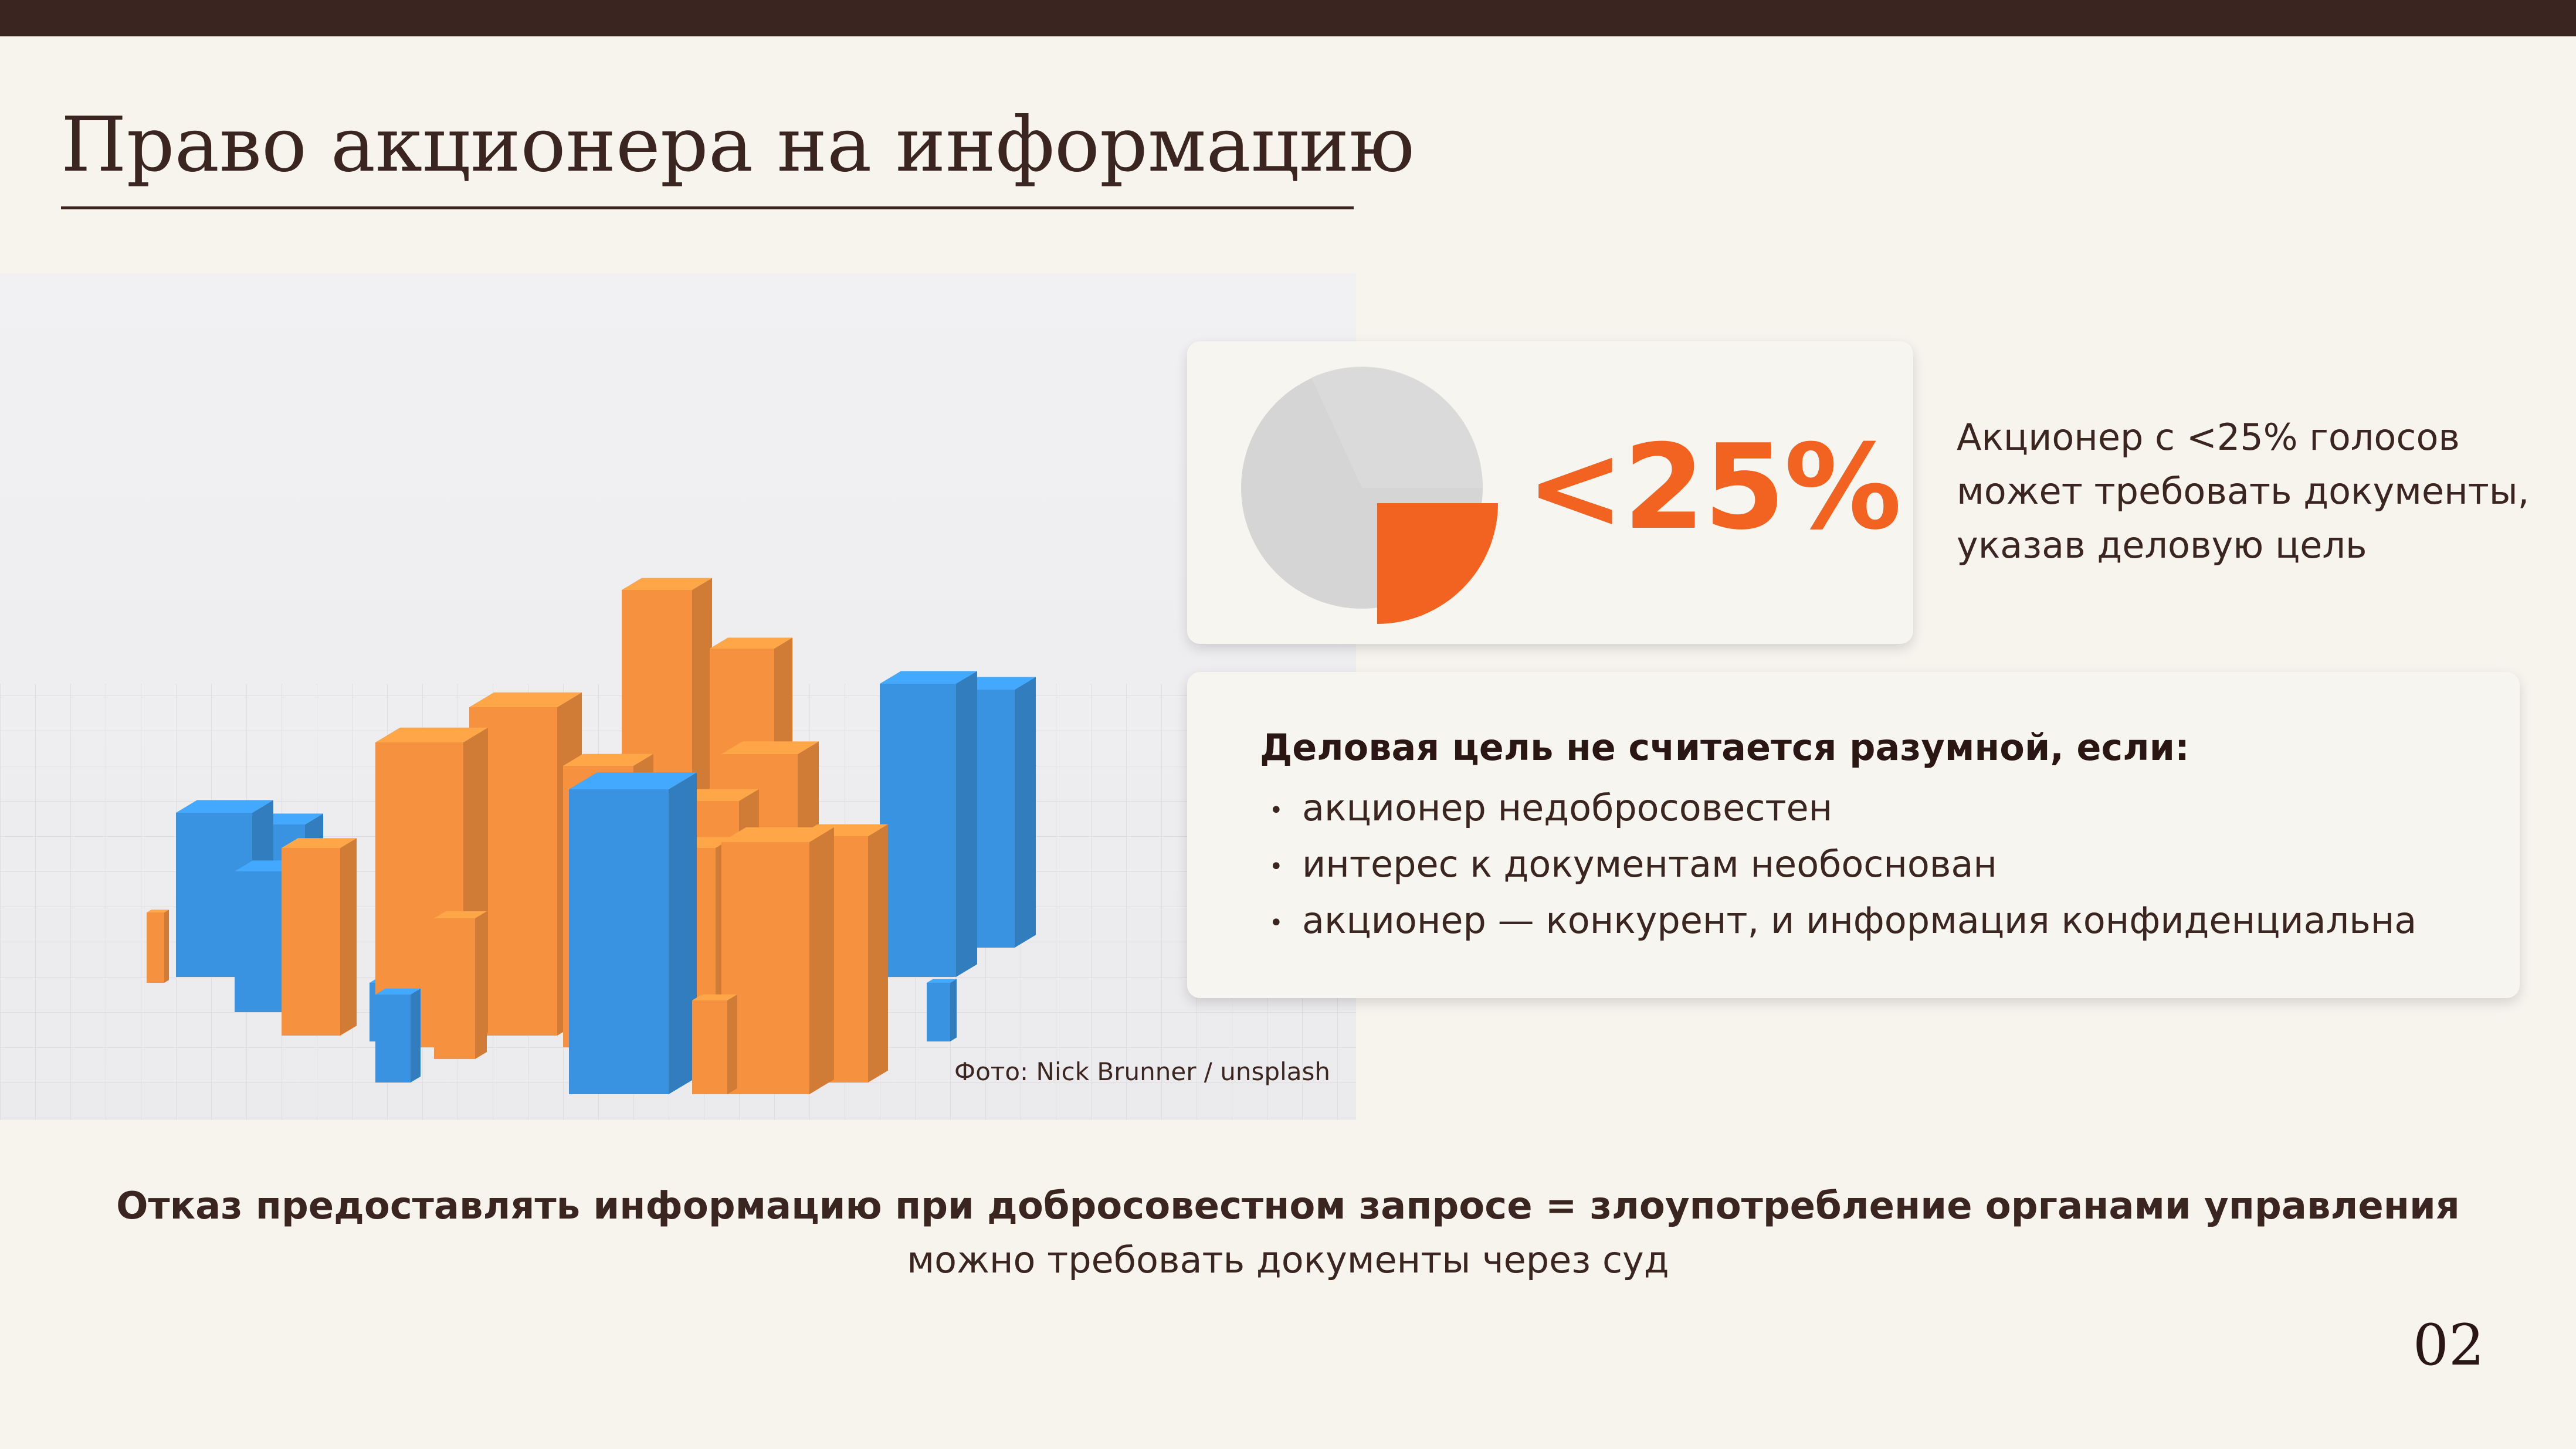 Image resolution: width=2576 pixels, height=1449 pixels. What do you see at coordinates (1397, 427) in the screenshot?
I see `pie-highlight` at bounding box center [1397, 427].